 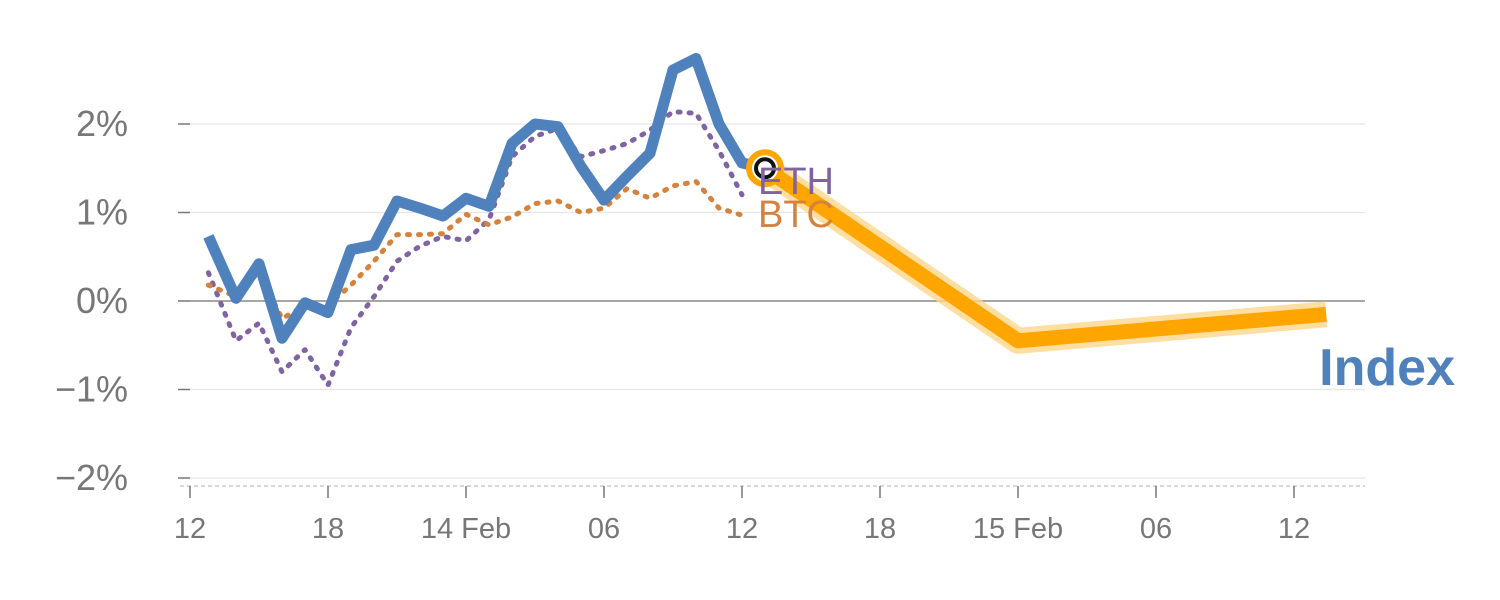 What do you see at coordinates (91, 389) in the screenshot?
I see `y-tick-label: −1%` at bounding box center [91, 389].